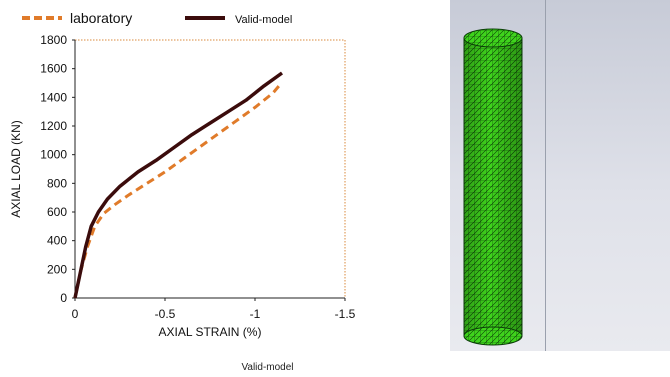 The height and width of the screenshot is (377, 670). Describe the element at coordinates (57, 183) in the screenshot. I see `y-tick-label: 800` at that location.